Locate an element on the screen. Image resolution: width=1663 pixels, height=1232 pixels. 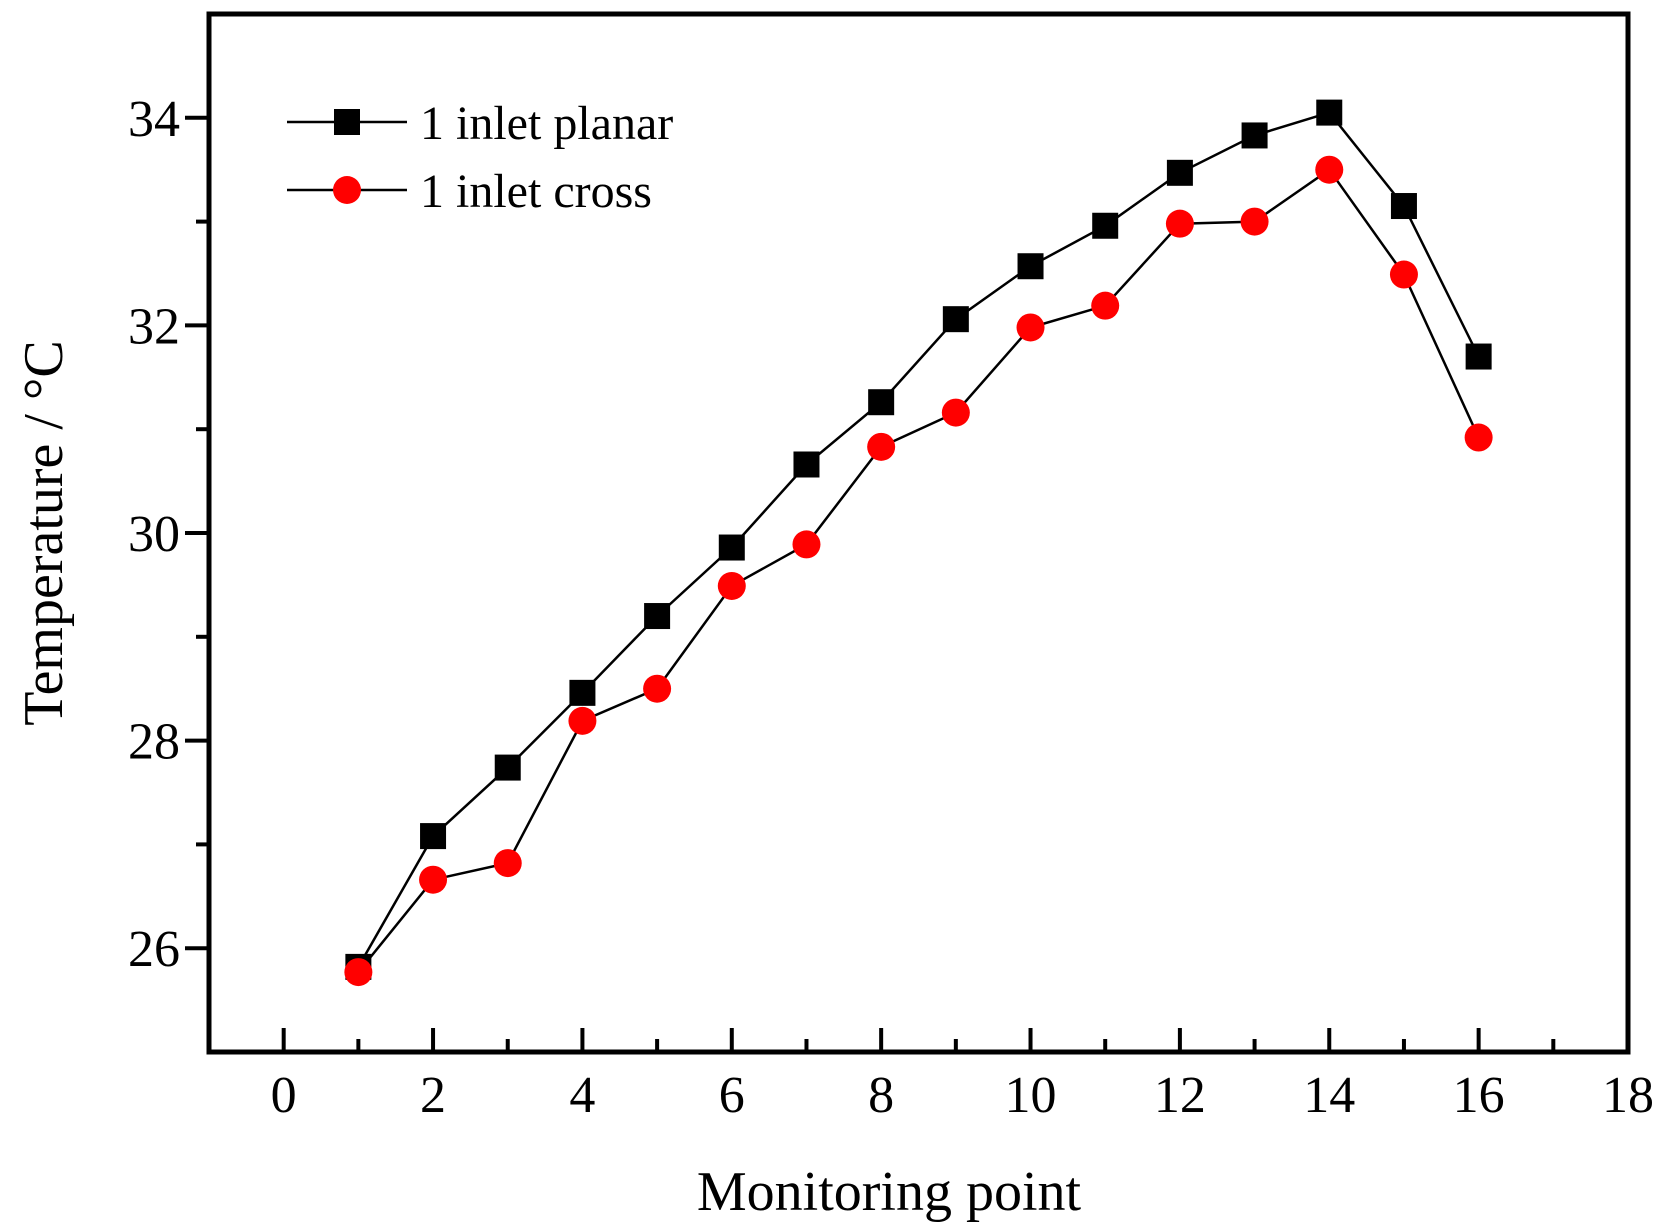
legend-label-planar: 1 inlet planar is located at coordinates (546, 123).